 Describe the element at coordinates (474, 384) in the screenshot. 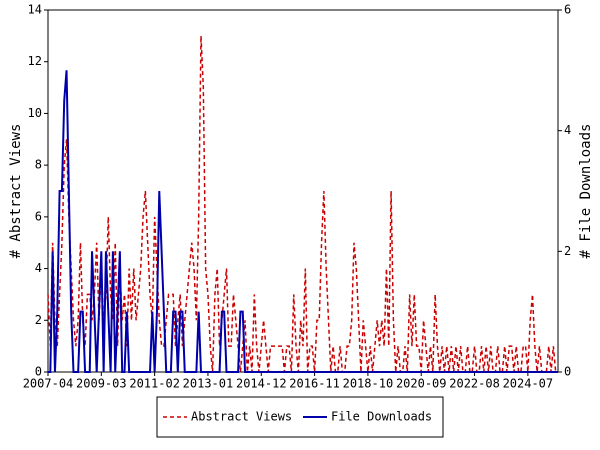

I see `x-tick-label: 2022-08` at that location.